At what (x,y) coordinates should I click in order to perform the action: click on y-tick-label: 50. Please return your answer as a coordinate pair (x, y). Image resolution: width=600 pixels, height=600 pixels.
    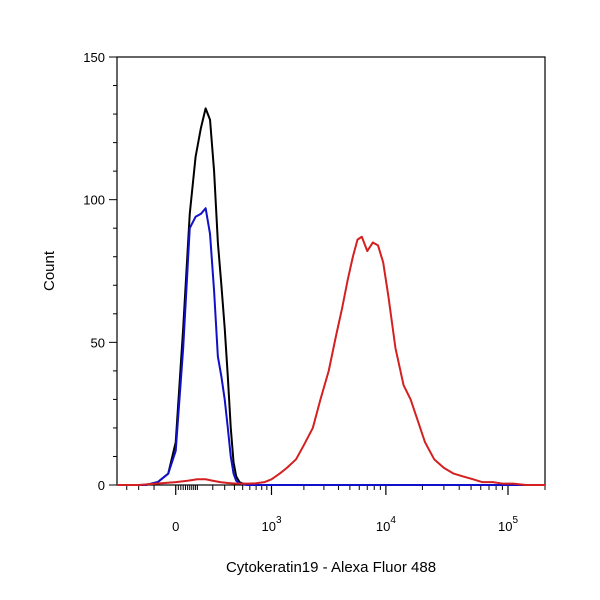
    Looking at the image, I should click on (98, 342).